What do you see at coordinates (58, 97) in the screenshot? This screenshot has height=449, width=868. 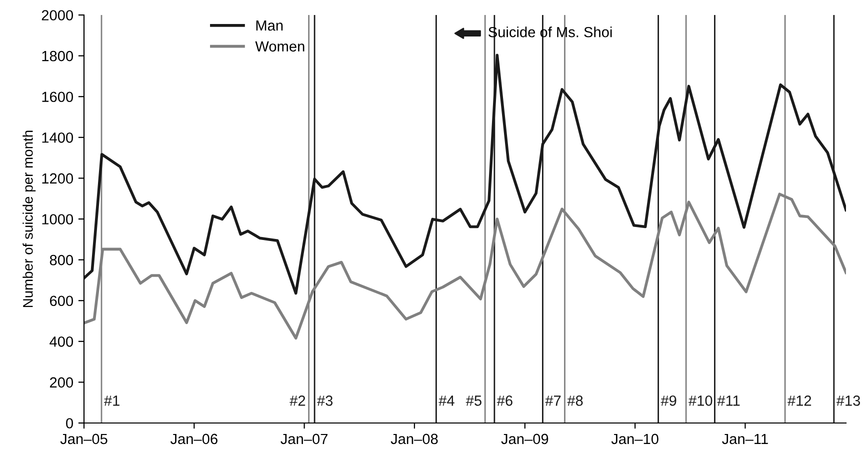 I see `y-tick-label: 1600` at bounding box center [58, 97].